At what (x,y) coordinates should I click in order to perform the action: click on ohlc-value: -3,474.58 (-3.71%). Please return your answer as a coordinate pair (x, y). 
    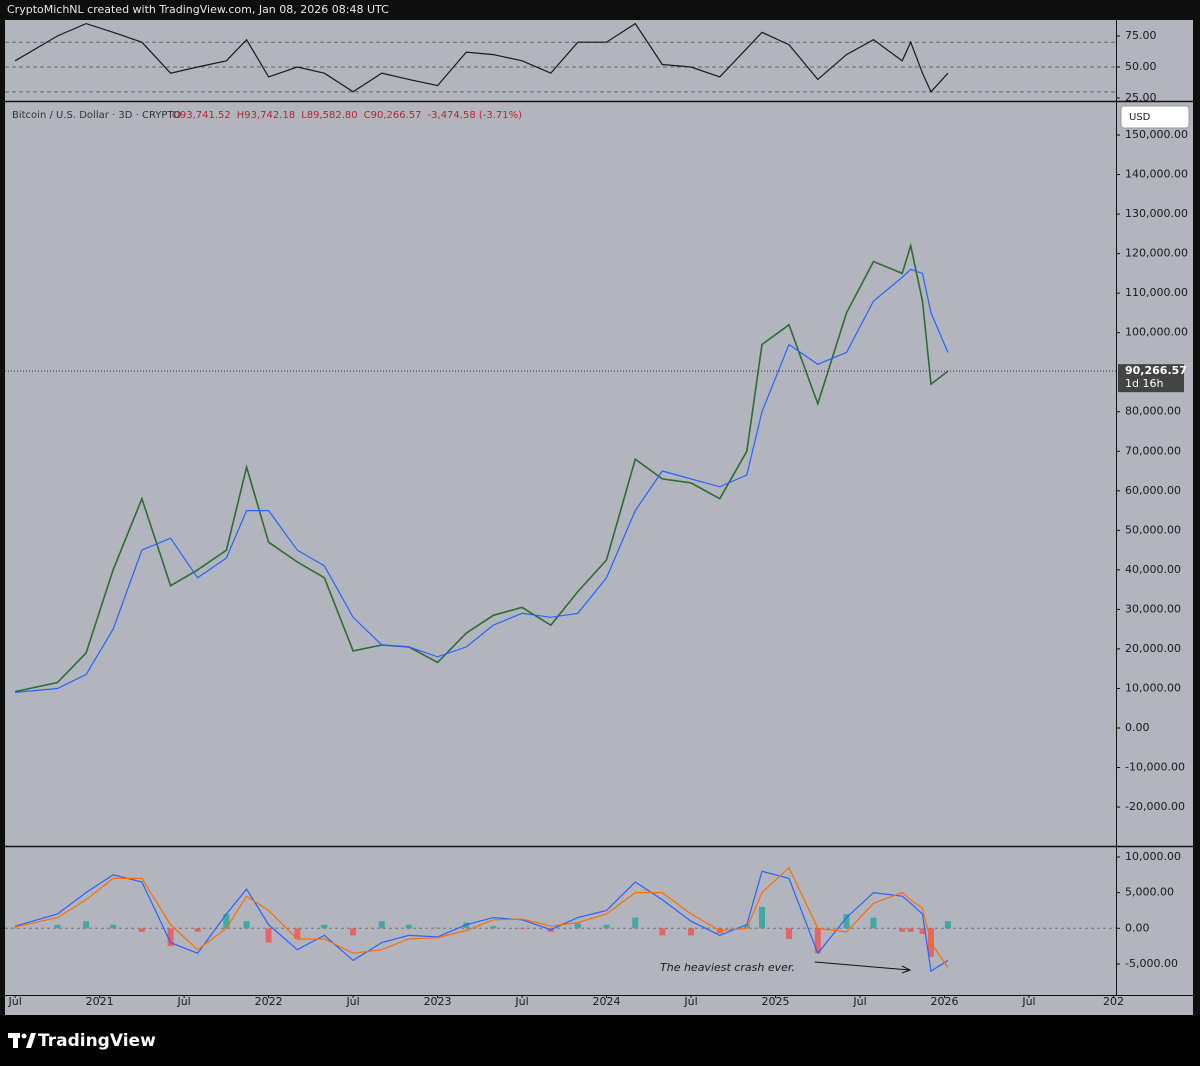
    Looking at the image, I should click on (475, 115).